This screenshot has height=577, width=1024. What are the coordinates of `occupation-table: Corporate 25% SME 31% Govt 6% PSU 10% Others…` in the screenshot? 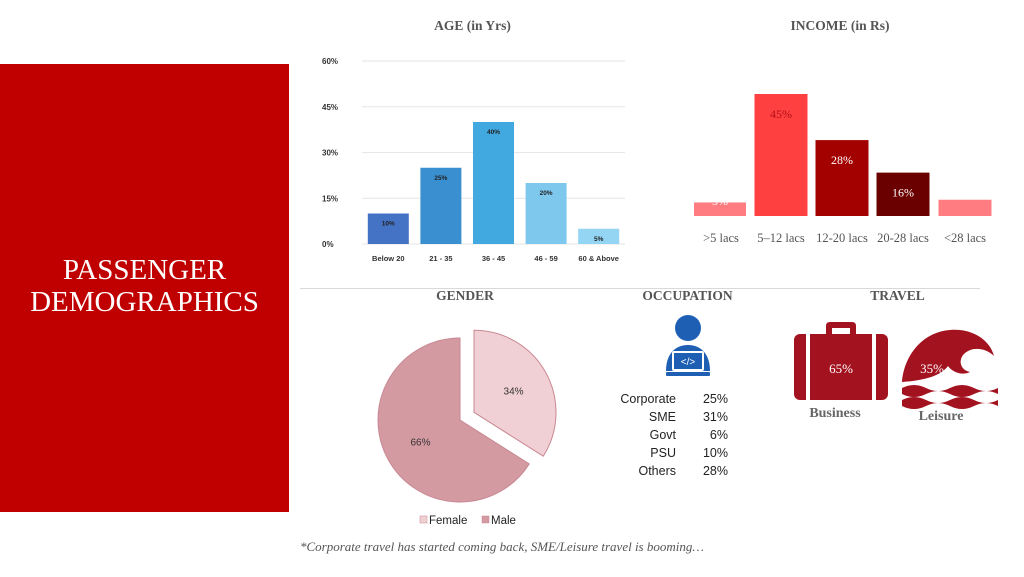 It's located at (664, 435).